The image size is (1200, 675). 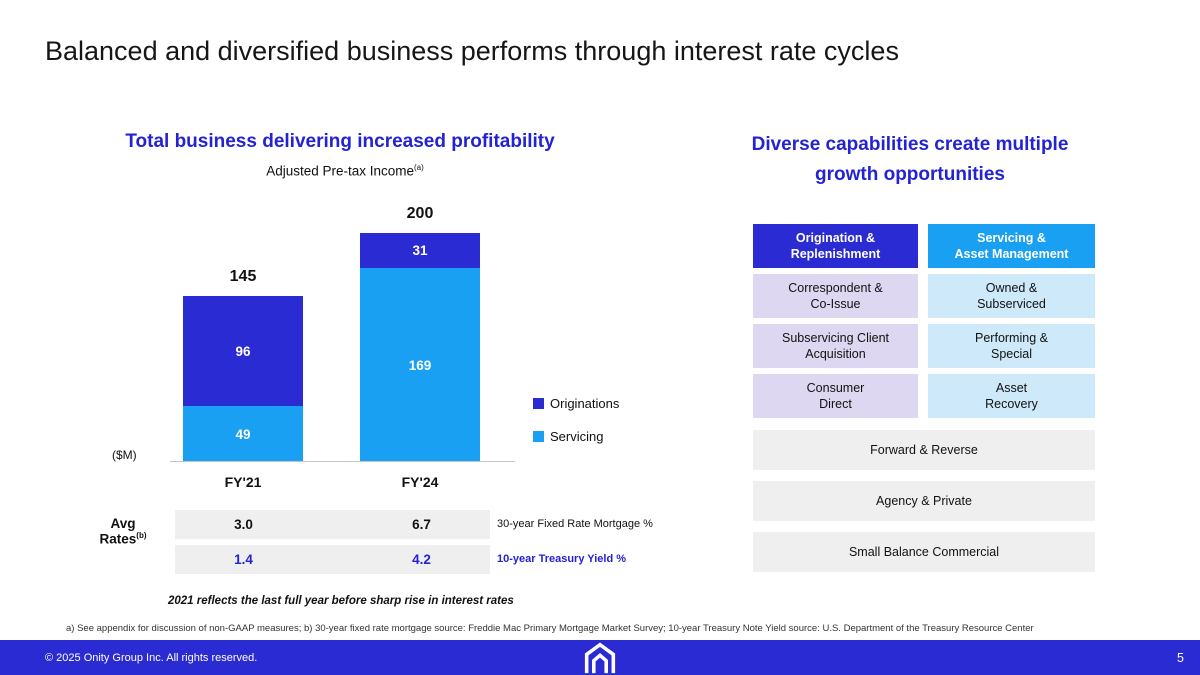 I want to click on shared-capability-agency-private: Agency & Private, so click(x=924, y=501).